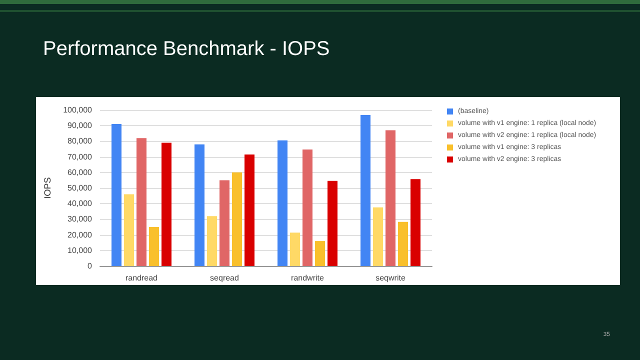 This screenshot has width=640, height=360. I want to click on y-tick-label: 70,000, so click(80, 157).